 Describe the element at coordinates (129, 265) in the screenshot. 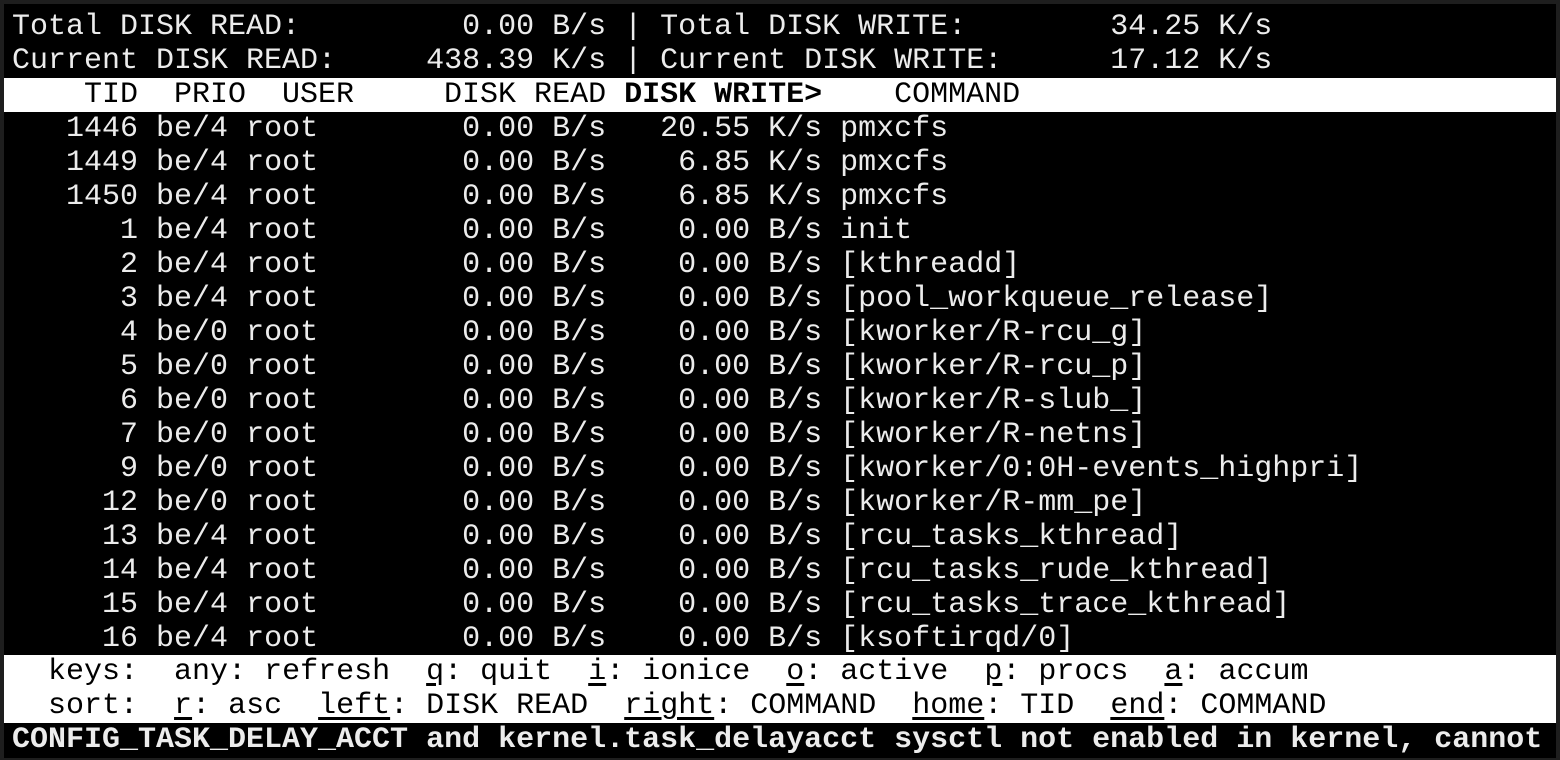

I see `cell-tid: 2` at that location.